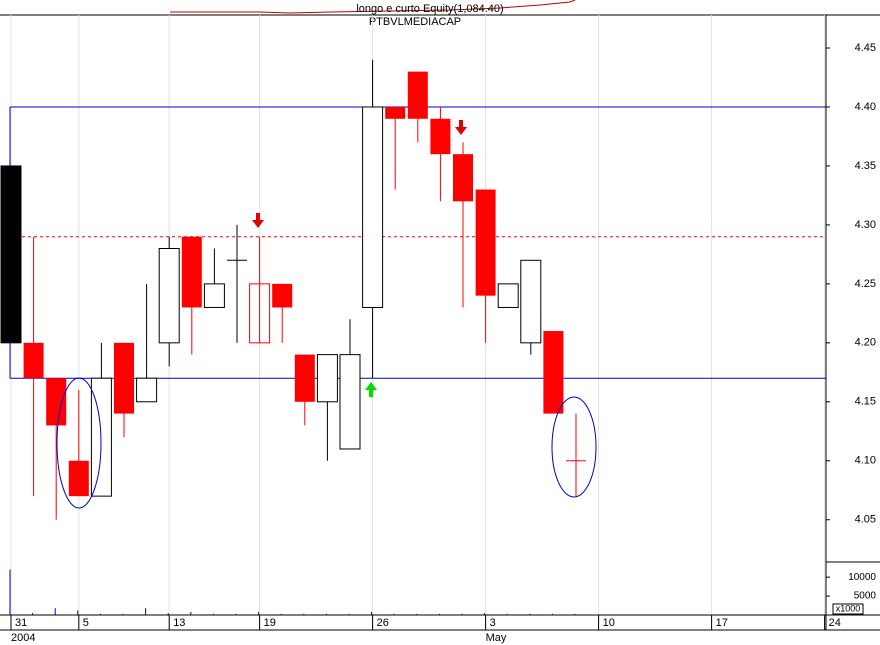  What do you see at coordinates (865, 520) in the screenshot?
I see `y-tick-label: 4.05` at bounding box center [865, 520].